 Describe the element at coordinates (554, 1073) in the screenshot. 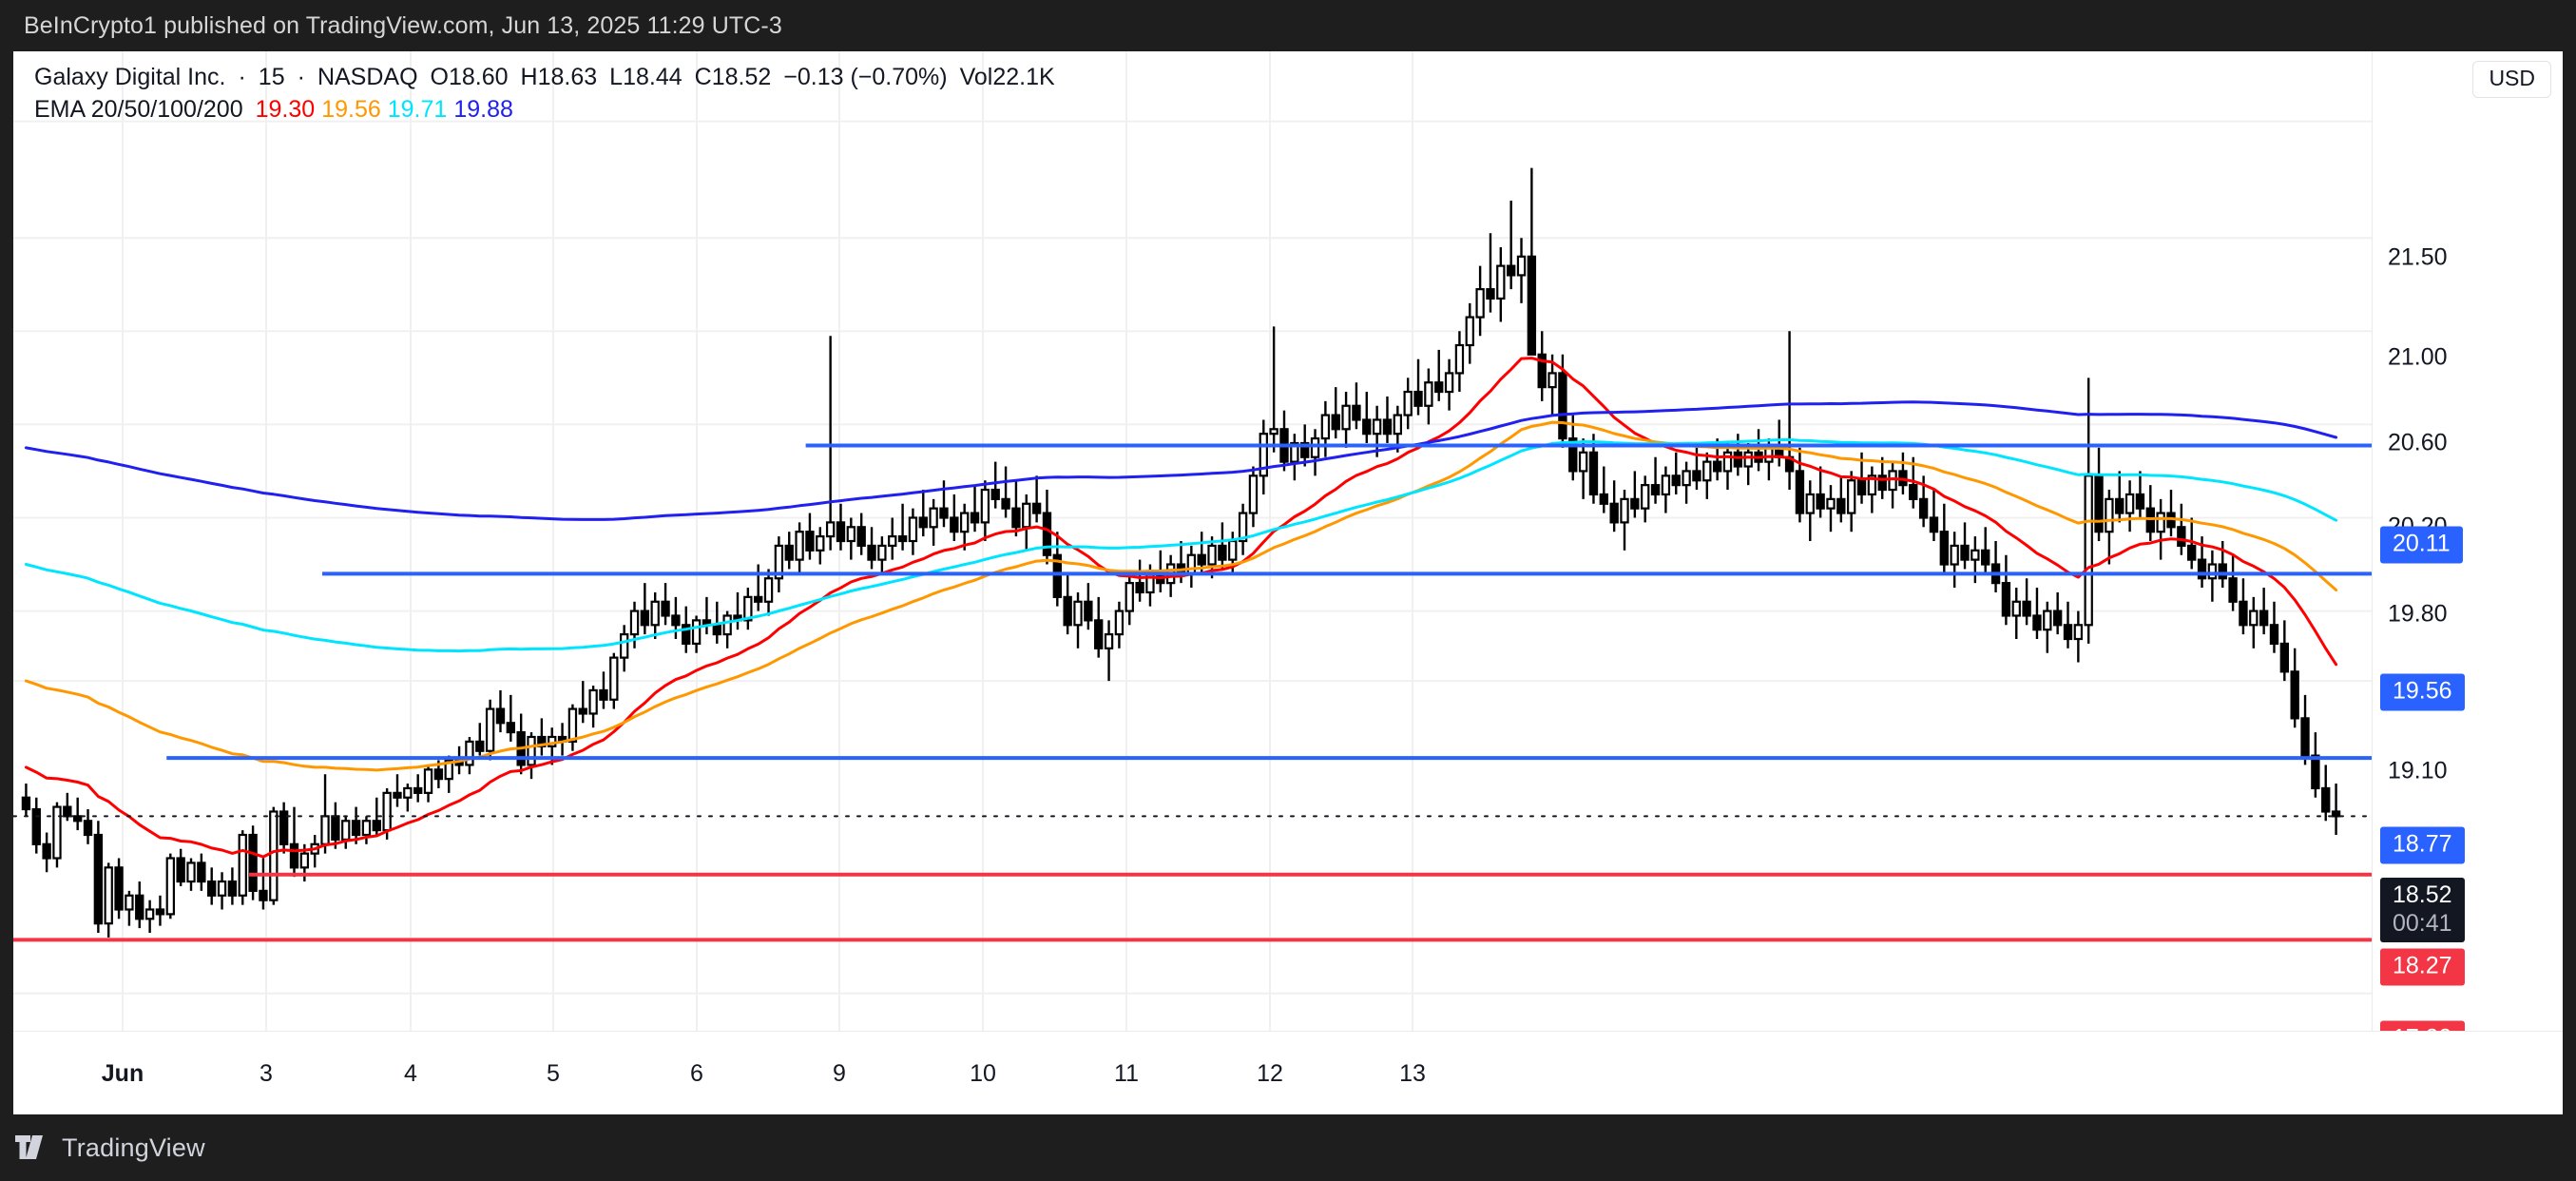

I see `time-axis-tick: 5` at that location.